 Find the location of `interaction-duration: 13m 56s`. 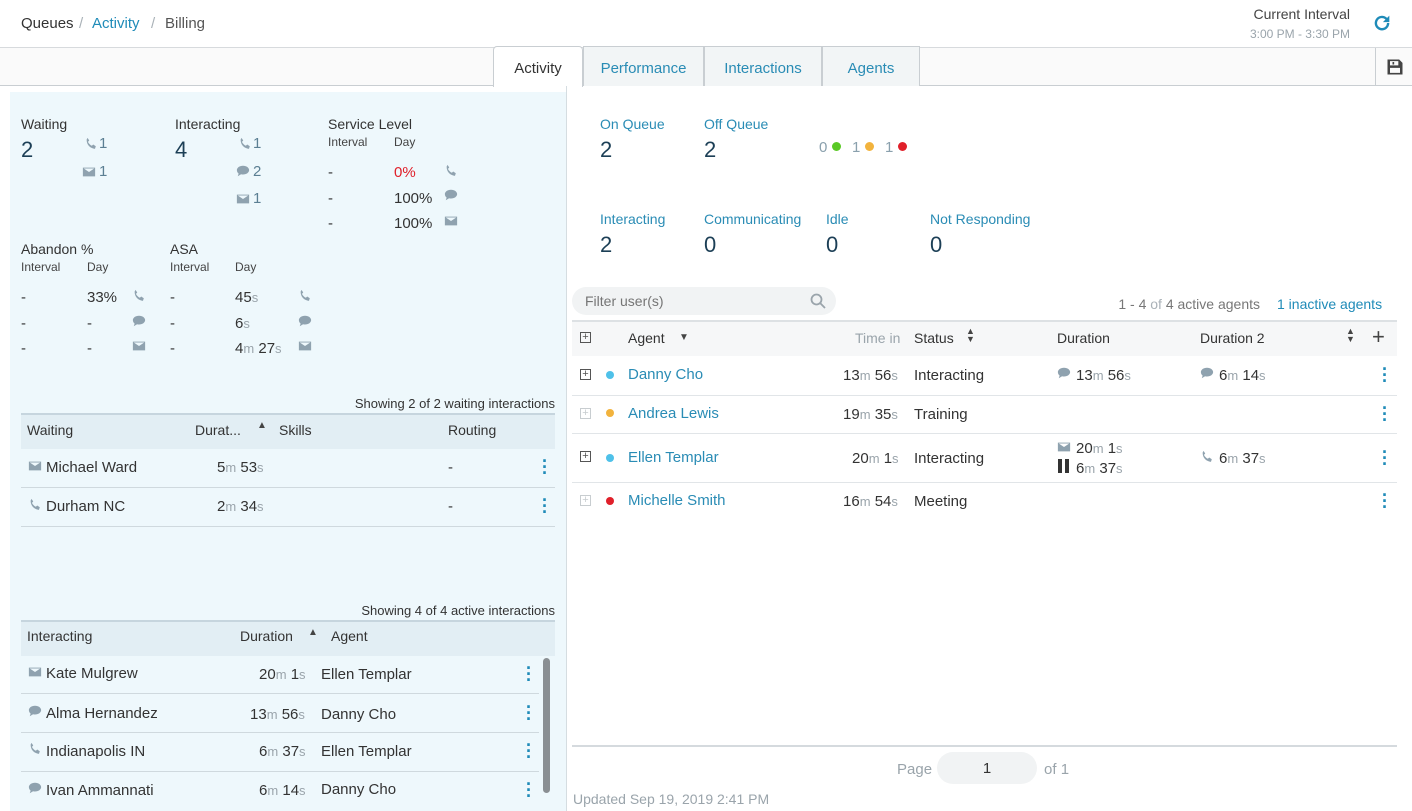

interaction-duration: 13m 56s is located at coordinates (277, 714).